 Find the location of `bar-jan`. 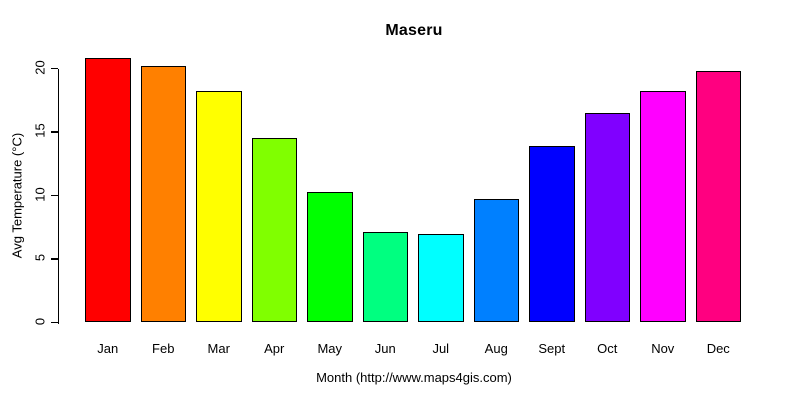

bar-jan is located at coordinates (108, 190).